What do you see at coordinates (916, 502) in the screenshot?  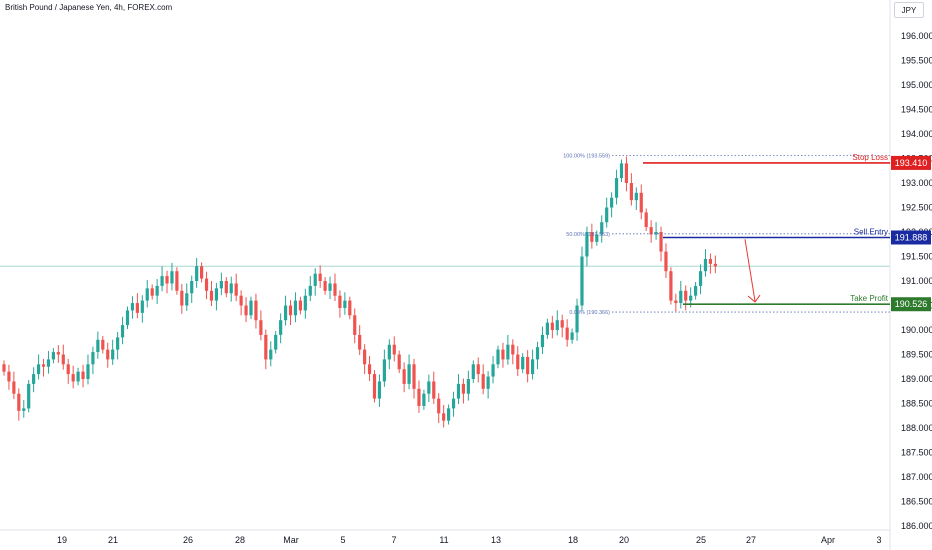 I see `y-tick-label: 186.500` at bounding box center [916, 502].